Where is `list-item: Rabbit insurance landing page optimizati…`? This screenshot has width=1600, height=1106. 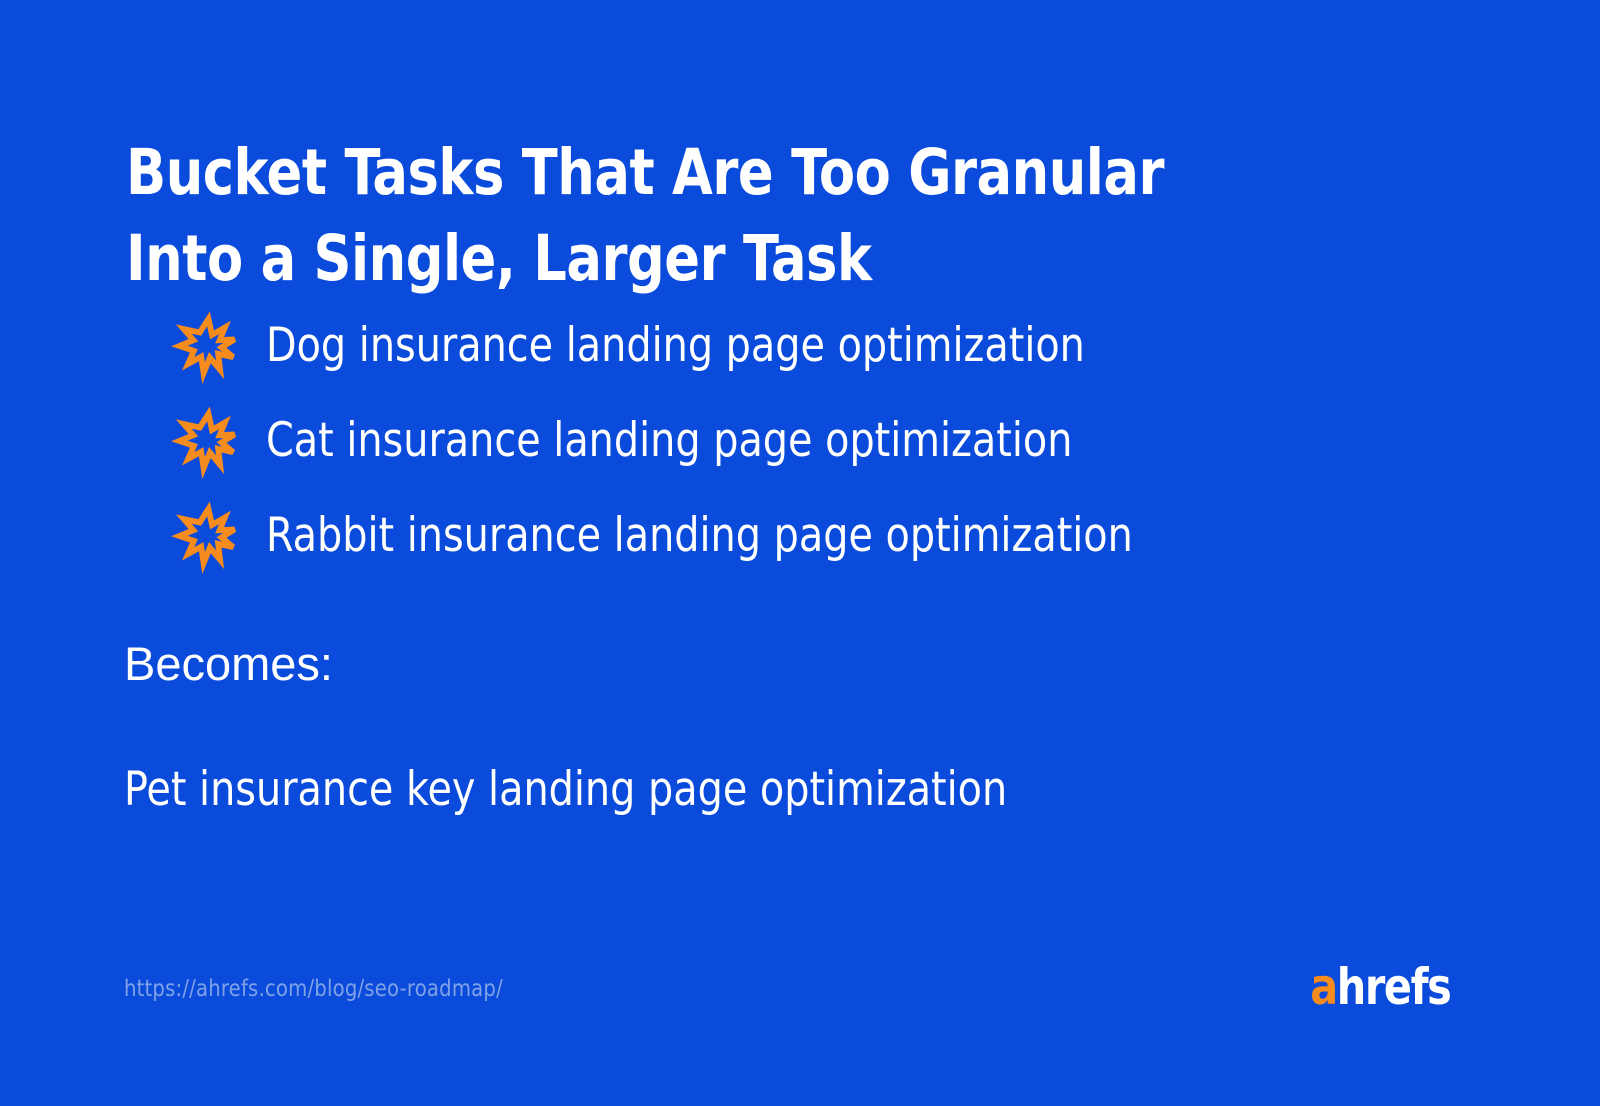
list-item: Rabbit insurance landing page optimizati… is located at coordinates (806, 535).